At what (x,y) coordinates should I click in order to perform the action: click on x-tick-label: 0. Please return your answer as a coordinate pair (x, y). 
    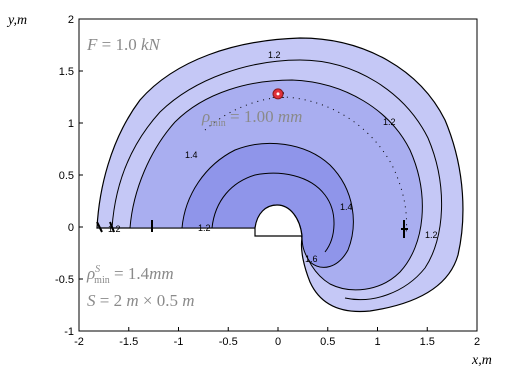
    Looking at the image, I should click on (278, 342).